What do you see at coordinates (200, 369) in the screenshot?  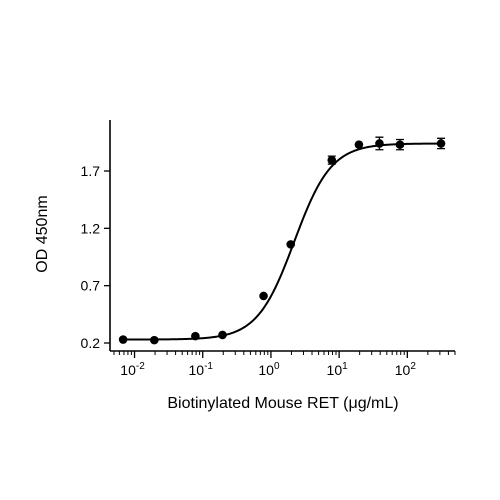 I see `x-tick-label: 10⁻¹` at bounding box center [200, 369].